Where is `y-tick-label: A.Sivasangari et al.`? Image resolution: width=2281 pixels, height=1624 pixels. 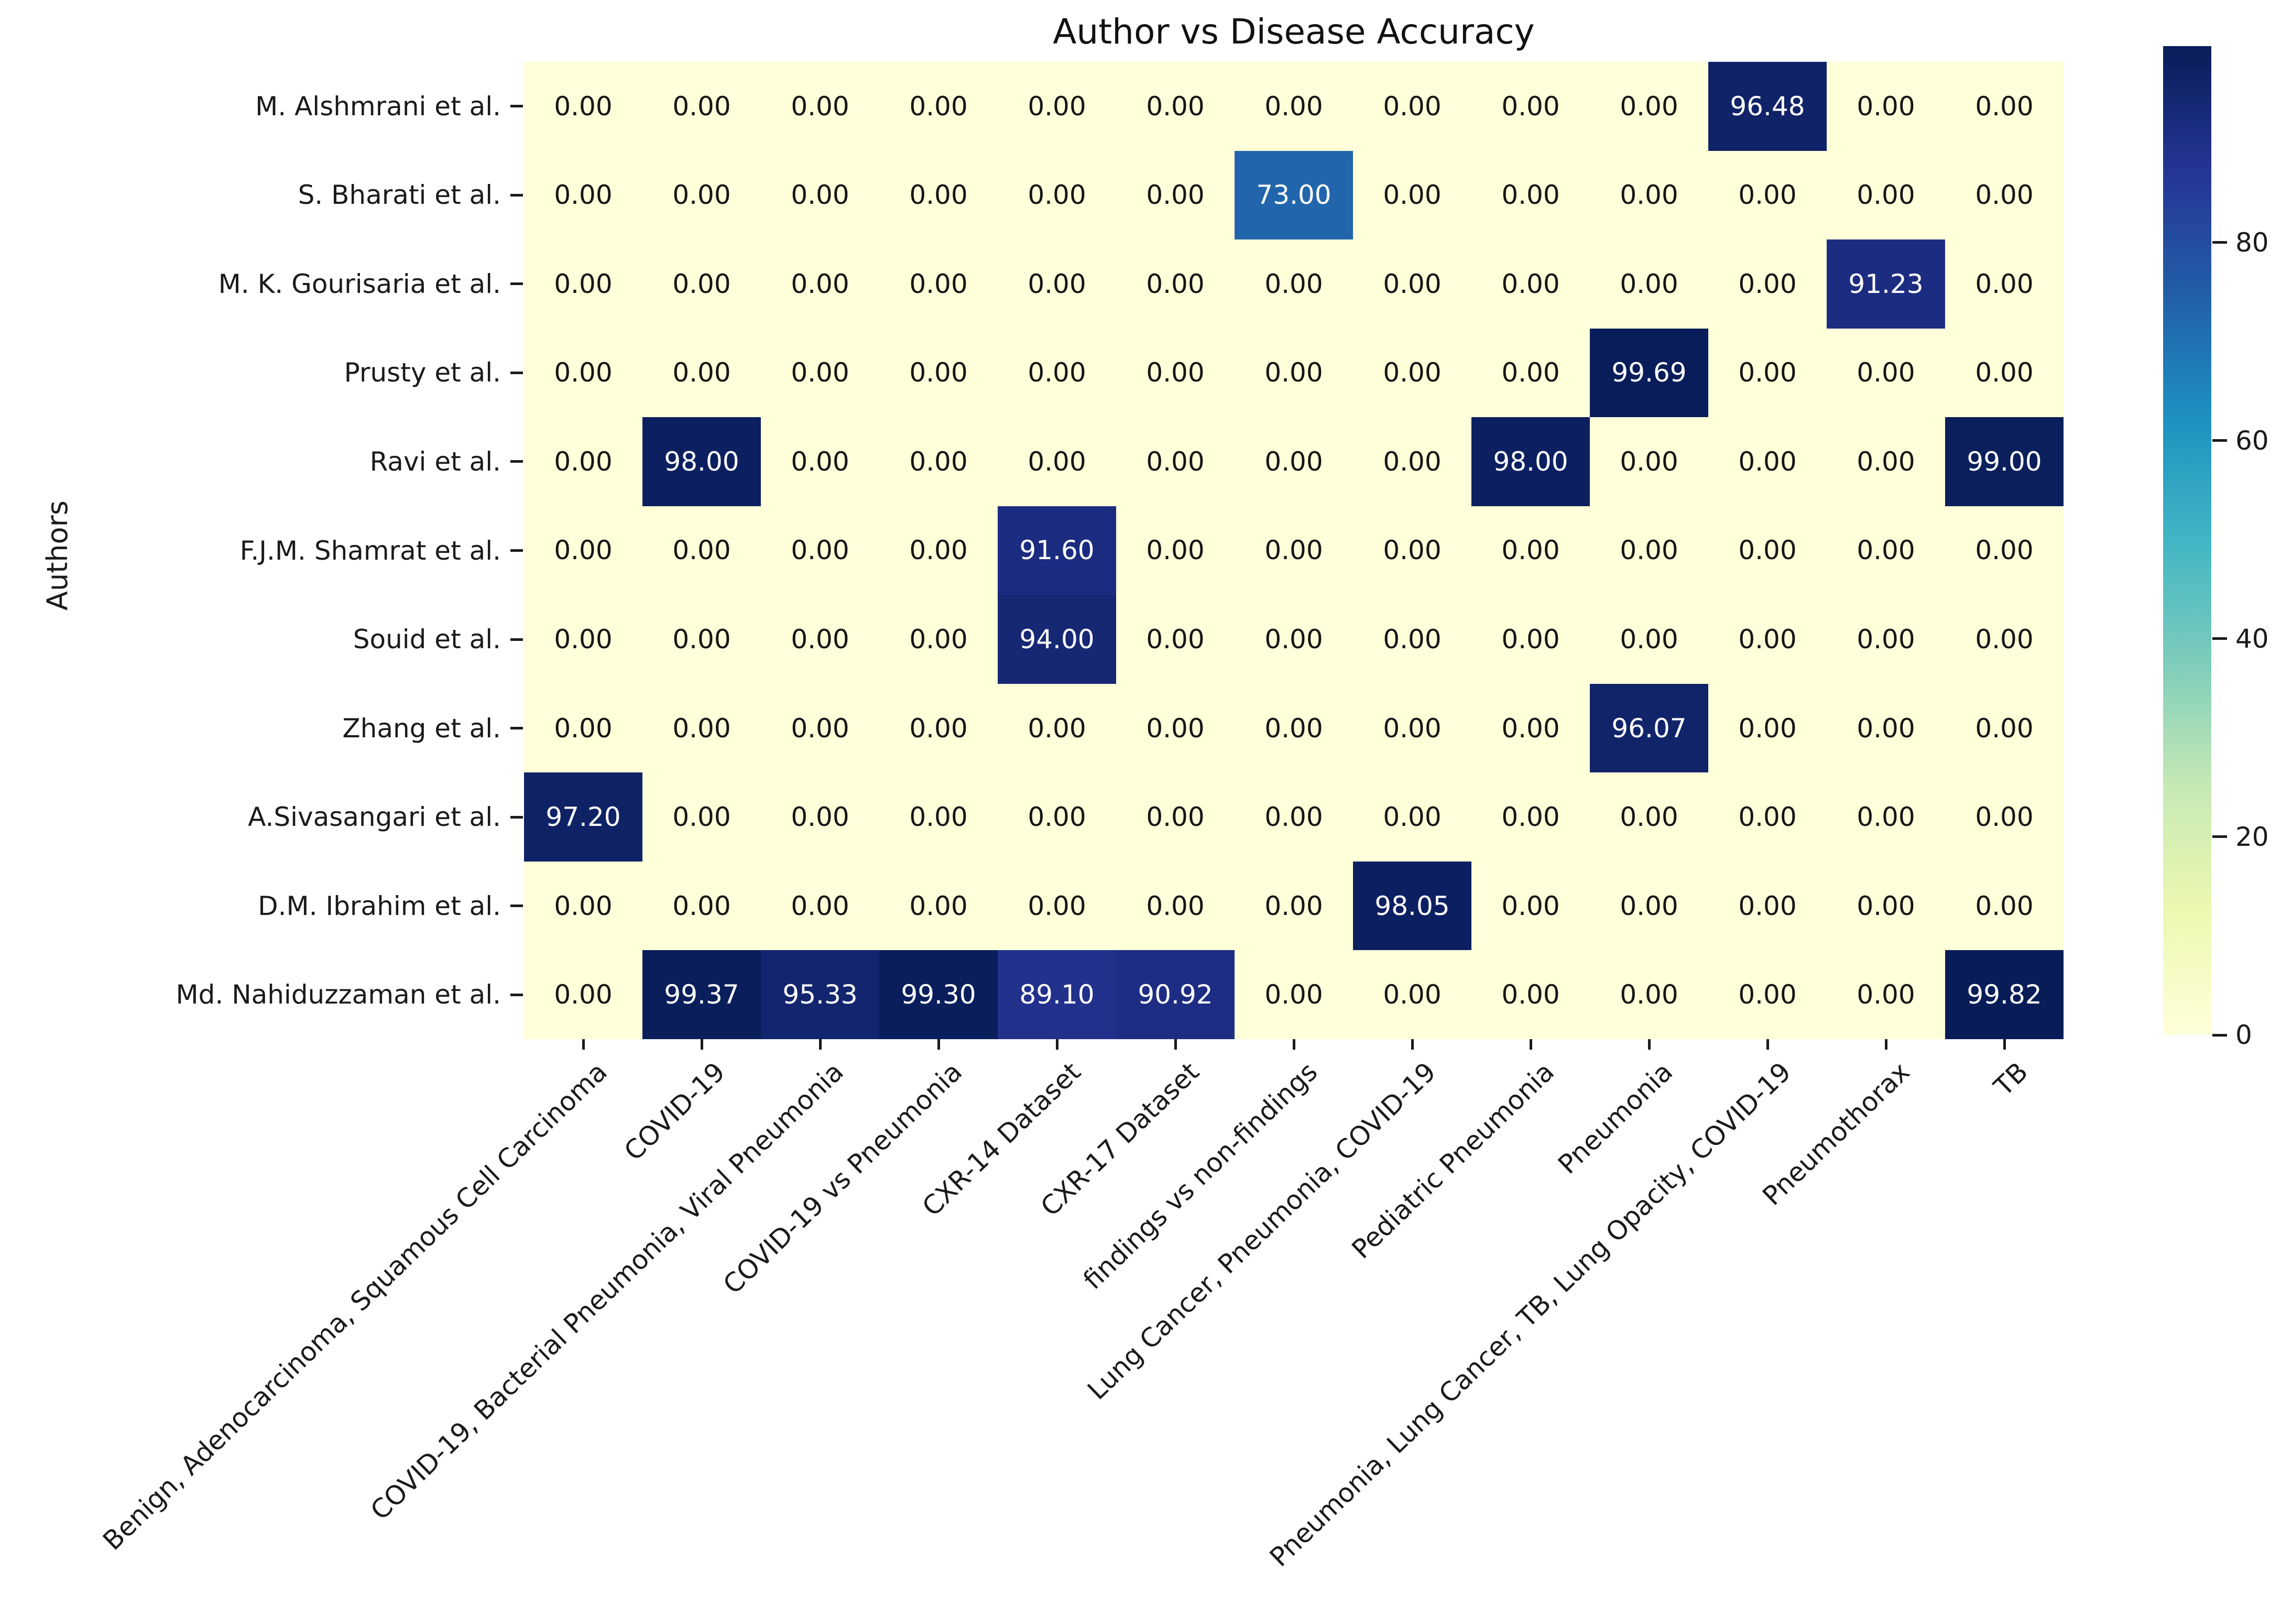
y-tick-label: A.Sivasangari et al. is located at coordinates (374, 817).